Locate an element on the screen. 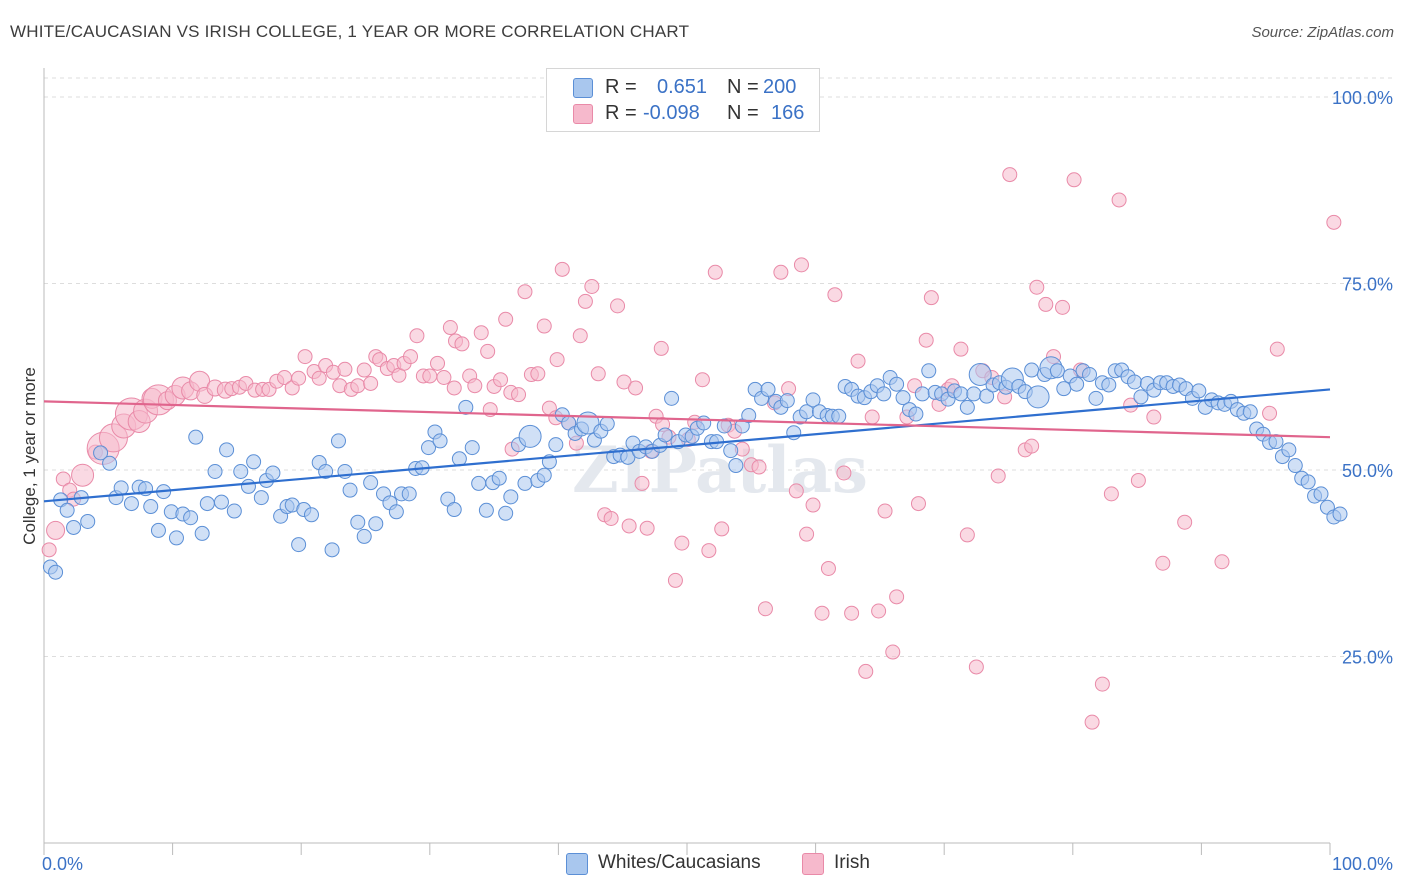 This screenshot has width=1406, height=892. legend-label-whites: Whites/Caucasians is located at coordinates (679, 862).